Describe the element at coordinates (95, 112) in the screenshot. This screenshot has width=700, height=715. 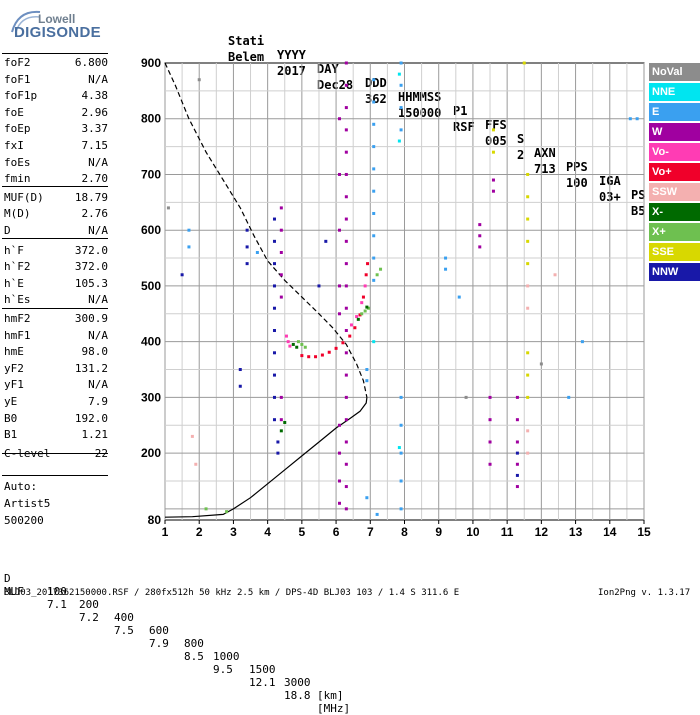
I see `param-value: 2.96` at that location.